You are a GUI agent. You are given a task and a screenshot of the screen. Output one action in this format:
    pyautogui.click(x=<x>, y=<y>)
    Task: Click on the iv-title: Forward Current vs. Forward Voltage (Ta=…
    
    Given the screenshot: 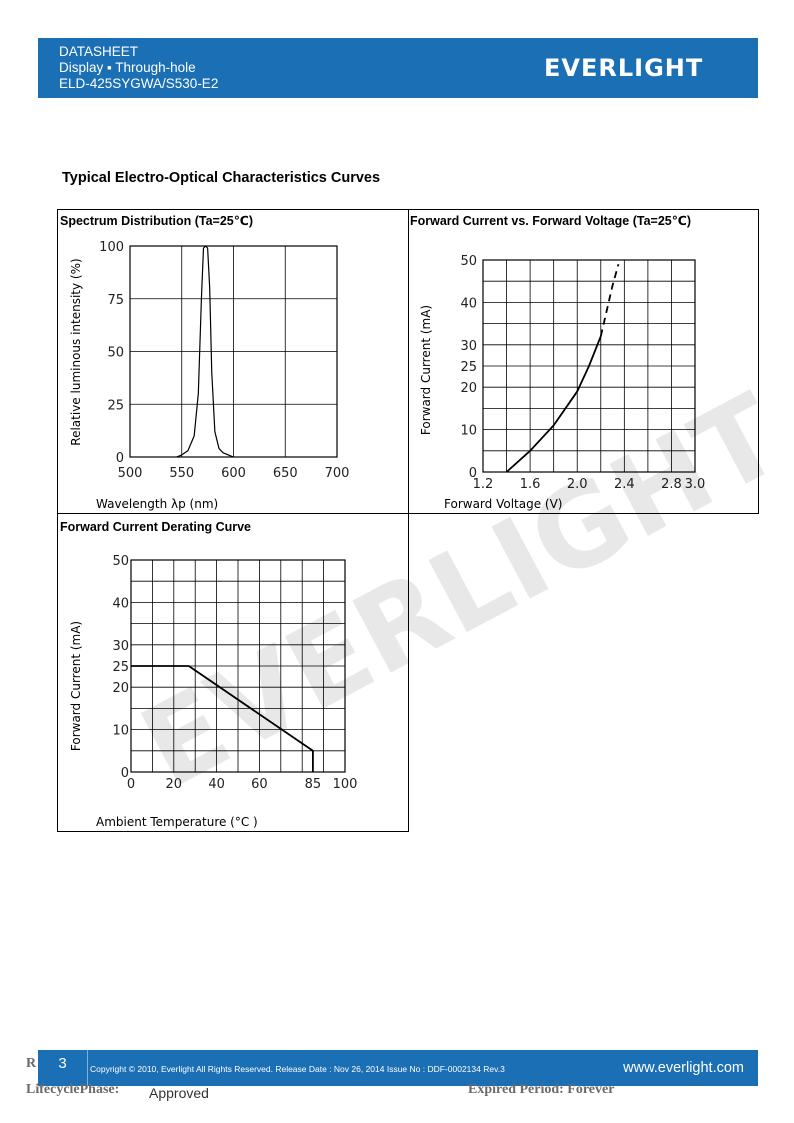 What is the action you would take?
    pyautogui.click(x=551, y=221)
    